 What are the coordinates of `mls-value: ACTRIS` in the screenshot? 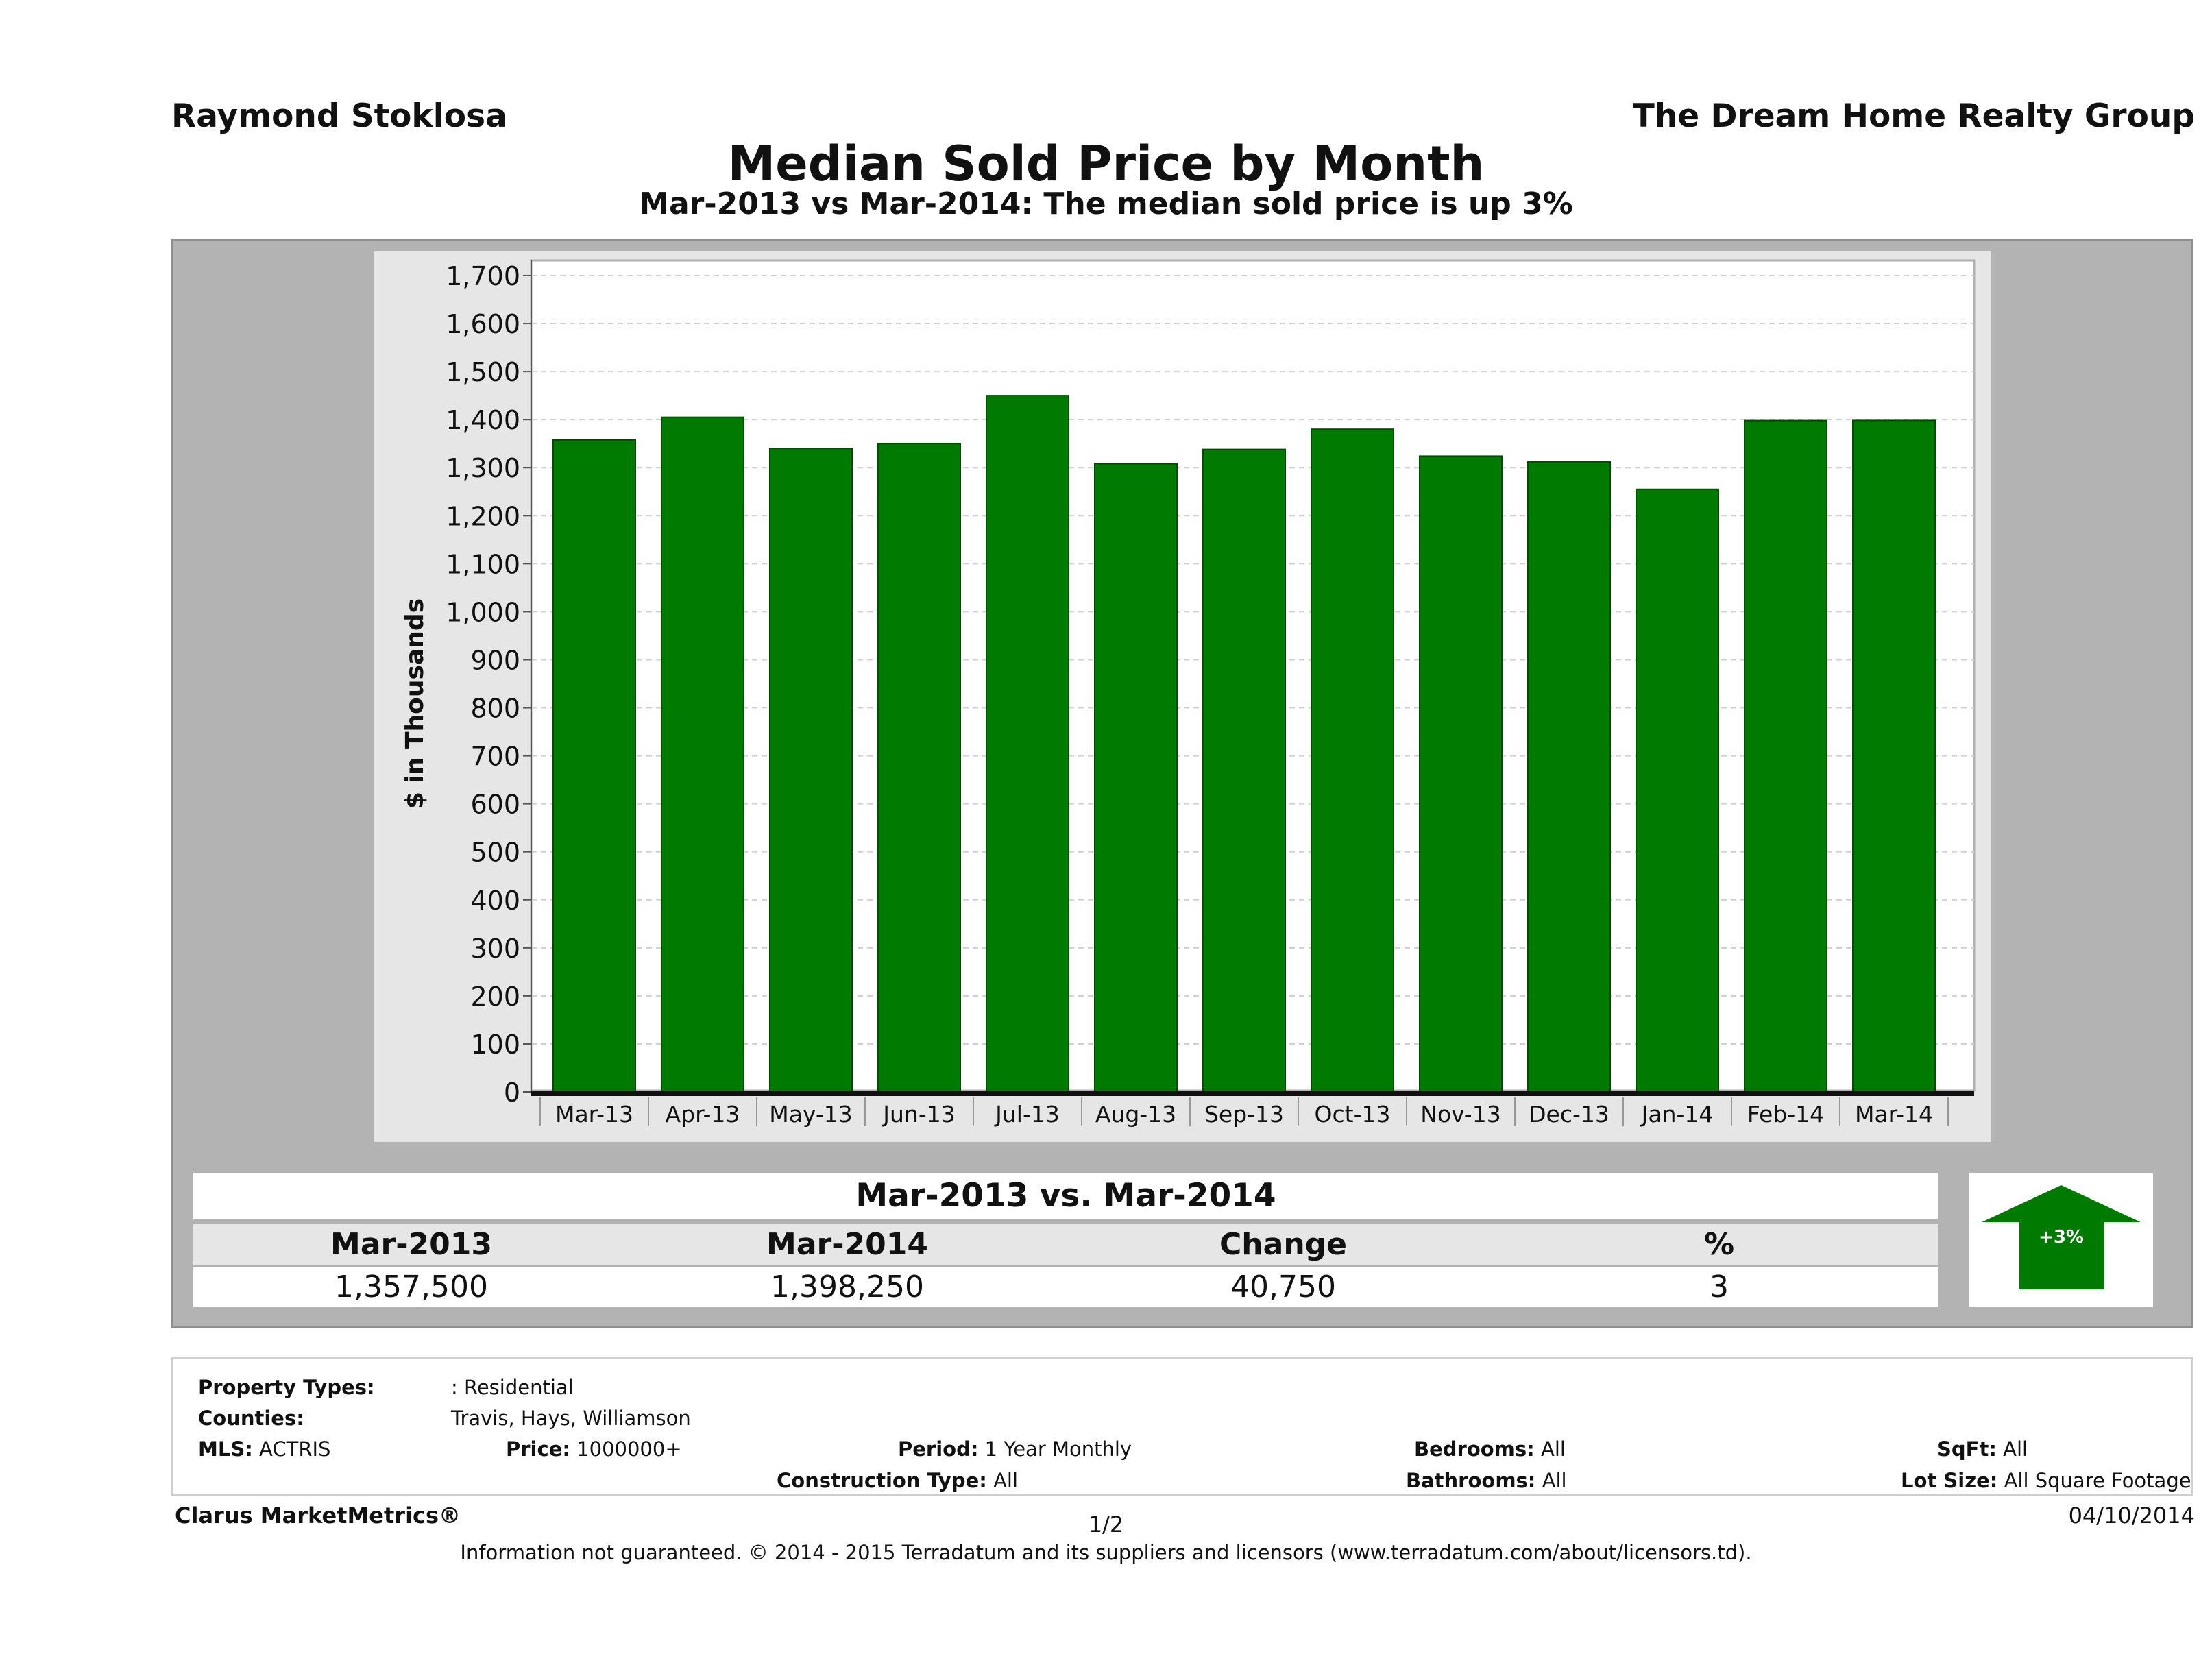 It's located at (295, 1449).